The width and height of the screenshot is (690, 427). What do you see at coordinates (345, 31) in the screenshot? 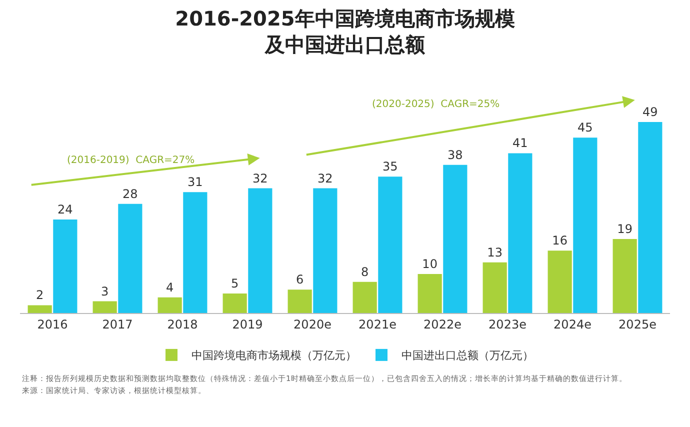
I see `chart-title: 2016-2025年中国跨境电商市场规模及中国进出口总额` at bounding box center [345, 31].